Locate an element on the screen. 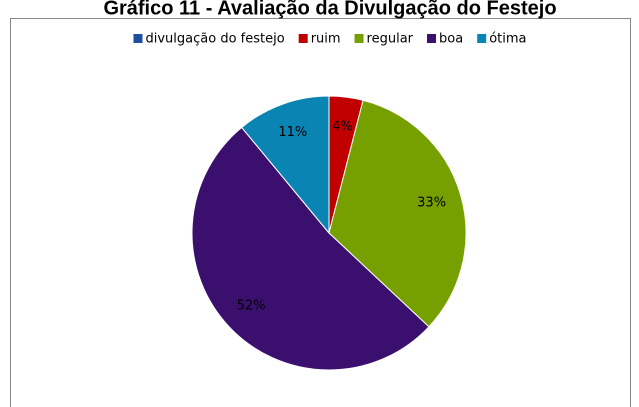 The width and height of the screenshot is (639, 407). legend-label: ruim is located at coordinates (326, 39).